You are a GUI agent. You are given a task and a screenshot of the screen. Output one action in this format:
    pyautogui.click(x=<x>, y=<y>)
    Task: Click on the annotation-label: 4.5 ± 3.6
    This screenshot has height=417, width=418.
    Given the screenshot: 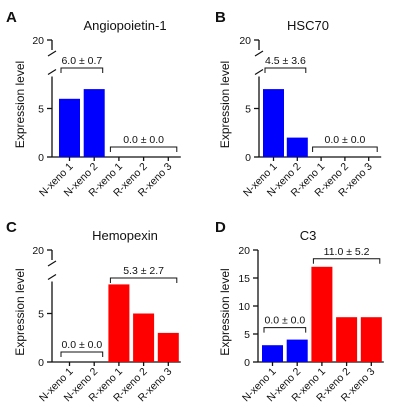 What is the action you would take?
    pyautogui.click(x=285, y=61)
    